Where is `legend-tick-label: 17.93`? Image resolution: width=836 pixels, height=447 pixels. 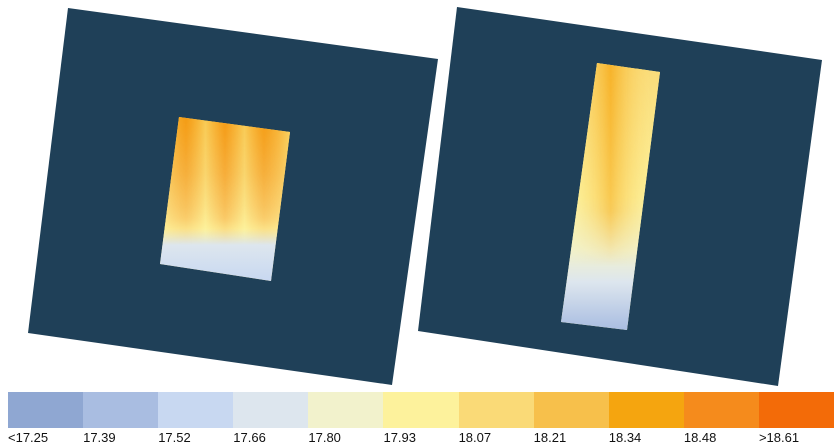
legend-tick-label: 17.93 is located at coordinates (400, 437).